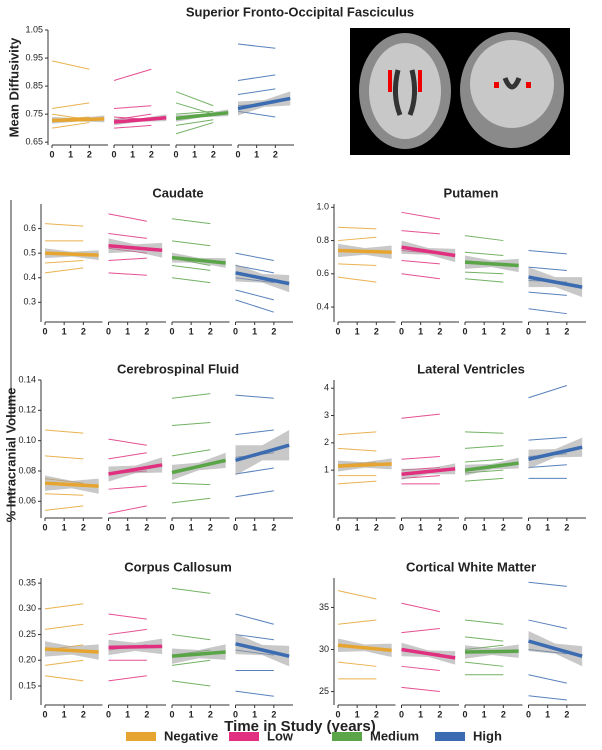 The image size is (602, 750). Describe the element at coordinates (34, 114) in the screenshot. I see `y-tick-label: 0.75` at that location.